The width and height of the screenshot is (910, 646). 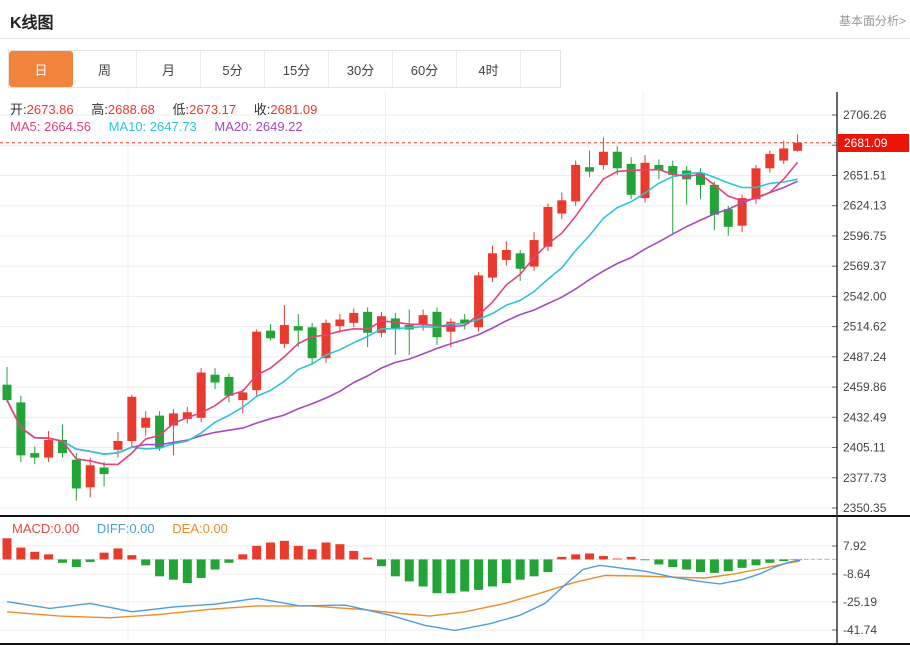 I want to click on macd-info-row: MACD:0.00 DIFF:0.00 DEA:0.00, so click(x=120, y=528).